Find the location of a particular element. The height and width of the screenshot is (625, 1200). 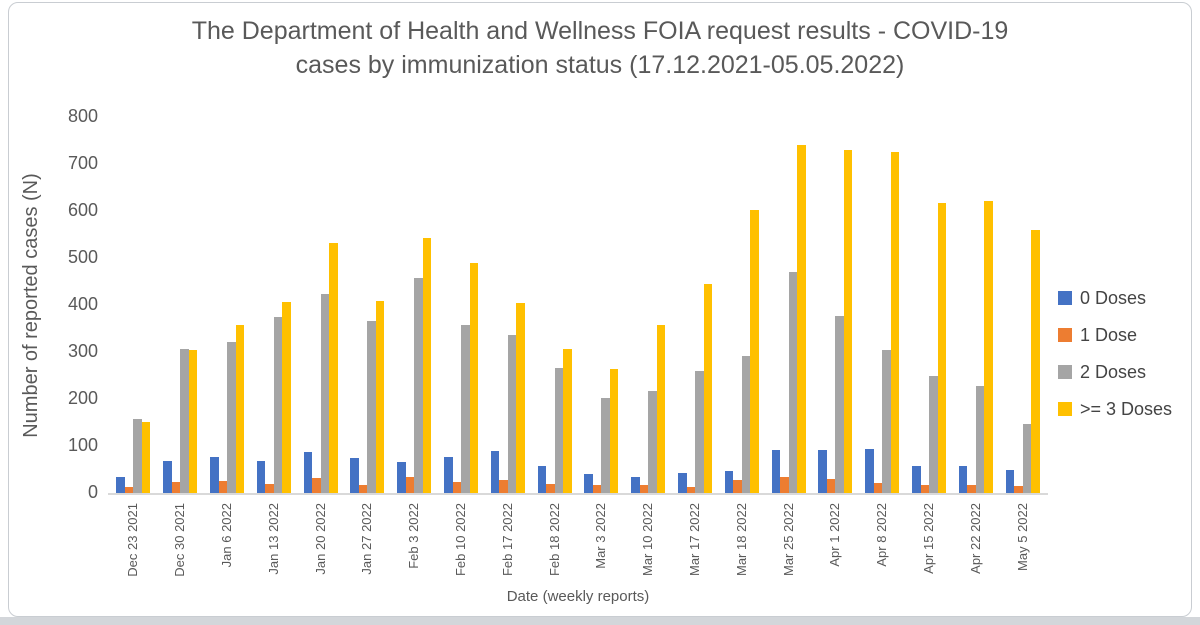

y-tick-label: 400 is located at coordinates (82, 304).